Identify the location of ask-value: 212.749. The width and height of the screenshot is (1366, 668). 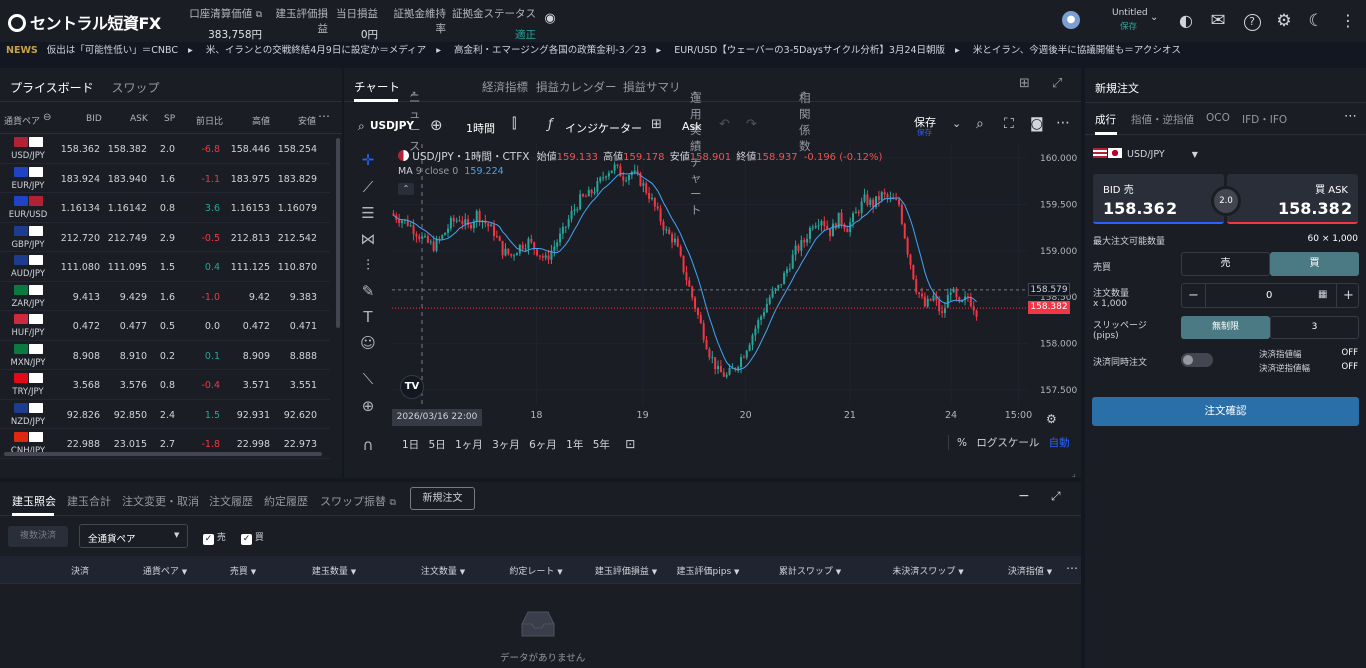
(127, 238).